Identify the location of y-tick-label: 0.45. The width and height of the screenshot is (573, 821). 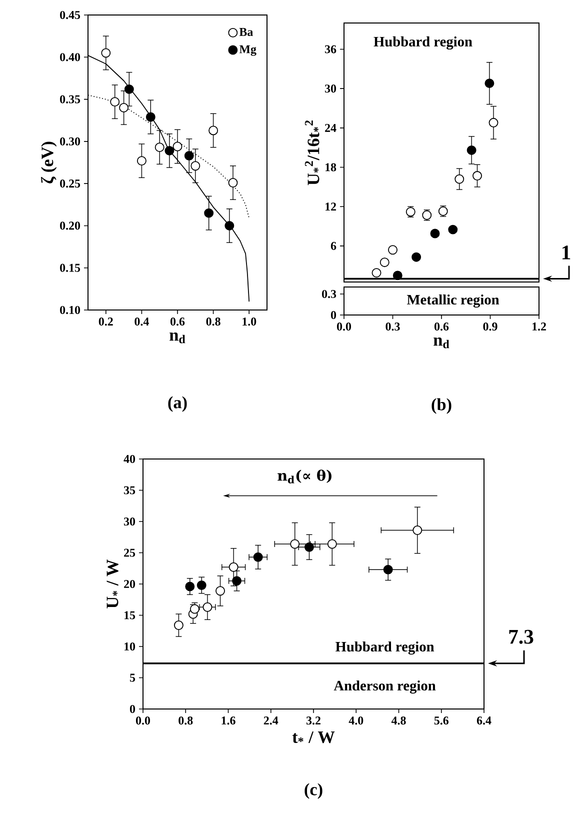
(70, 15).